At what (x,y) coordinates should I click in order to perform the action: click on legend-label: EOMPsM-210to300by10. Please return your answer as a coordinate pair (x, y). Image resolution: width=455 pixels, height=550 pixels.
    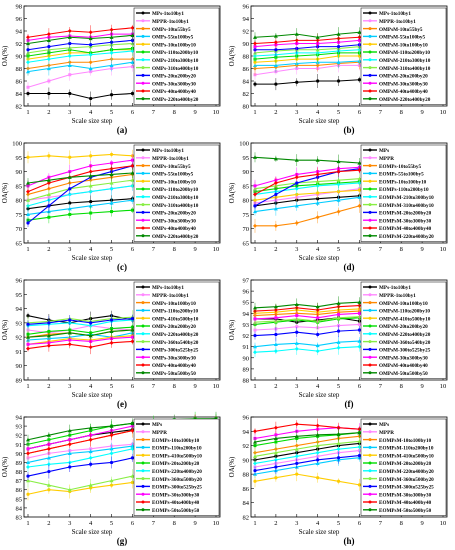
    Looking at the image, I should click on (406, 198).